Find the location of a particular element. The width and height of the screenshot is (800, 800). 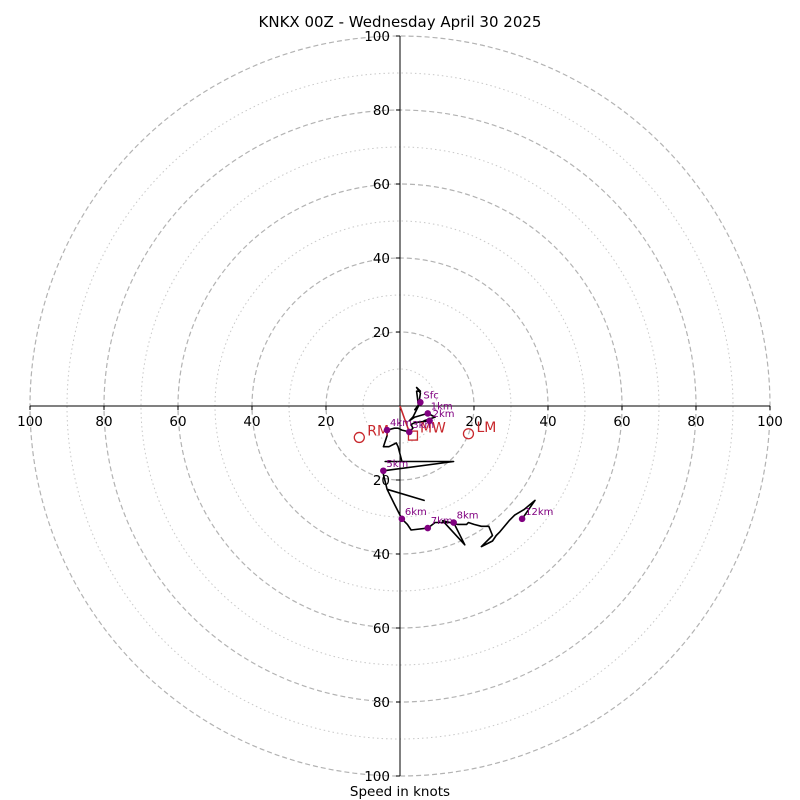

x-axis-label: Speed in knots is located at coordinates (400, 792).